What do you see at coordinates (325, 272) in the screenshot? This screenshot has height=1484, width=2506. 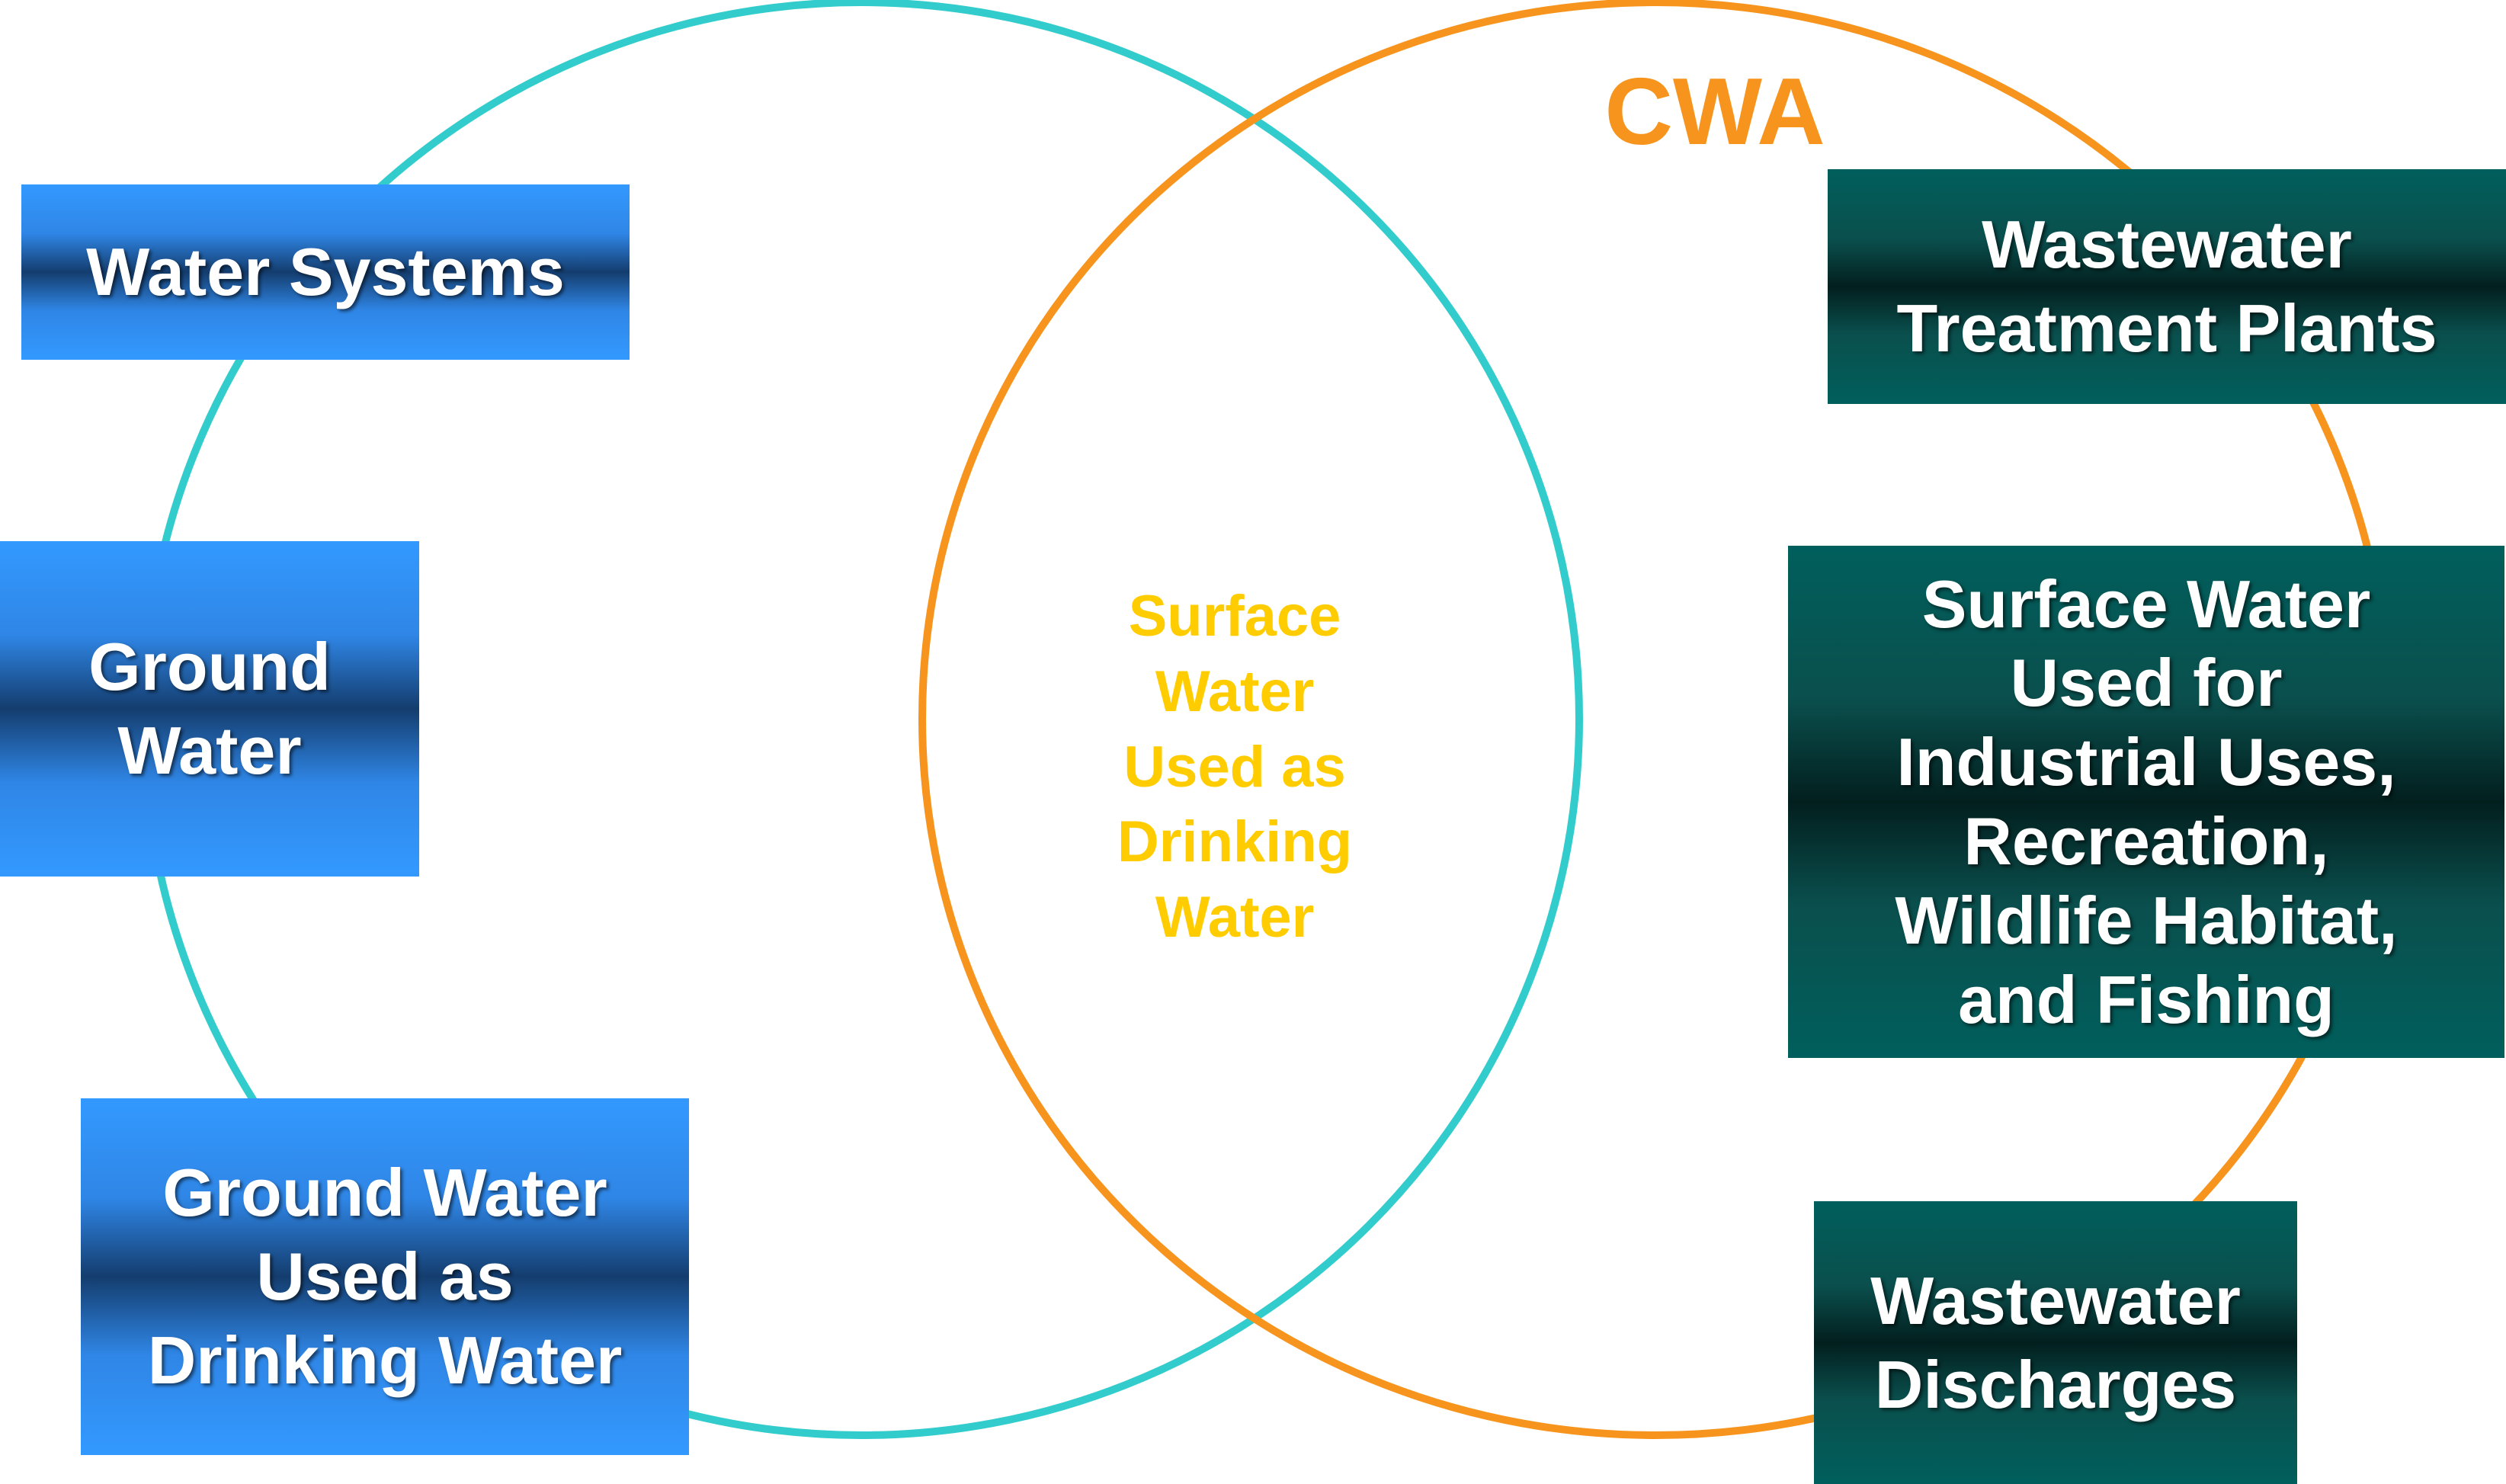 I see `water-systems-box: Water Systems` at bounding box center [325, 272].